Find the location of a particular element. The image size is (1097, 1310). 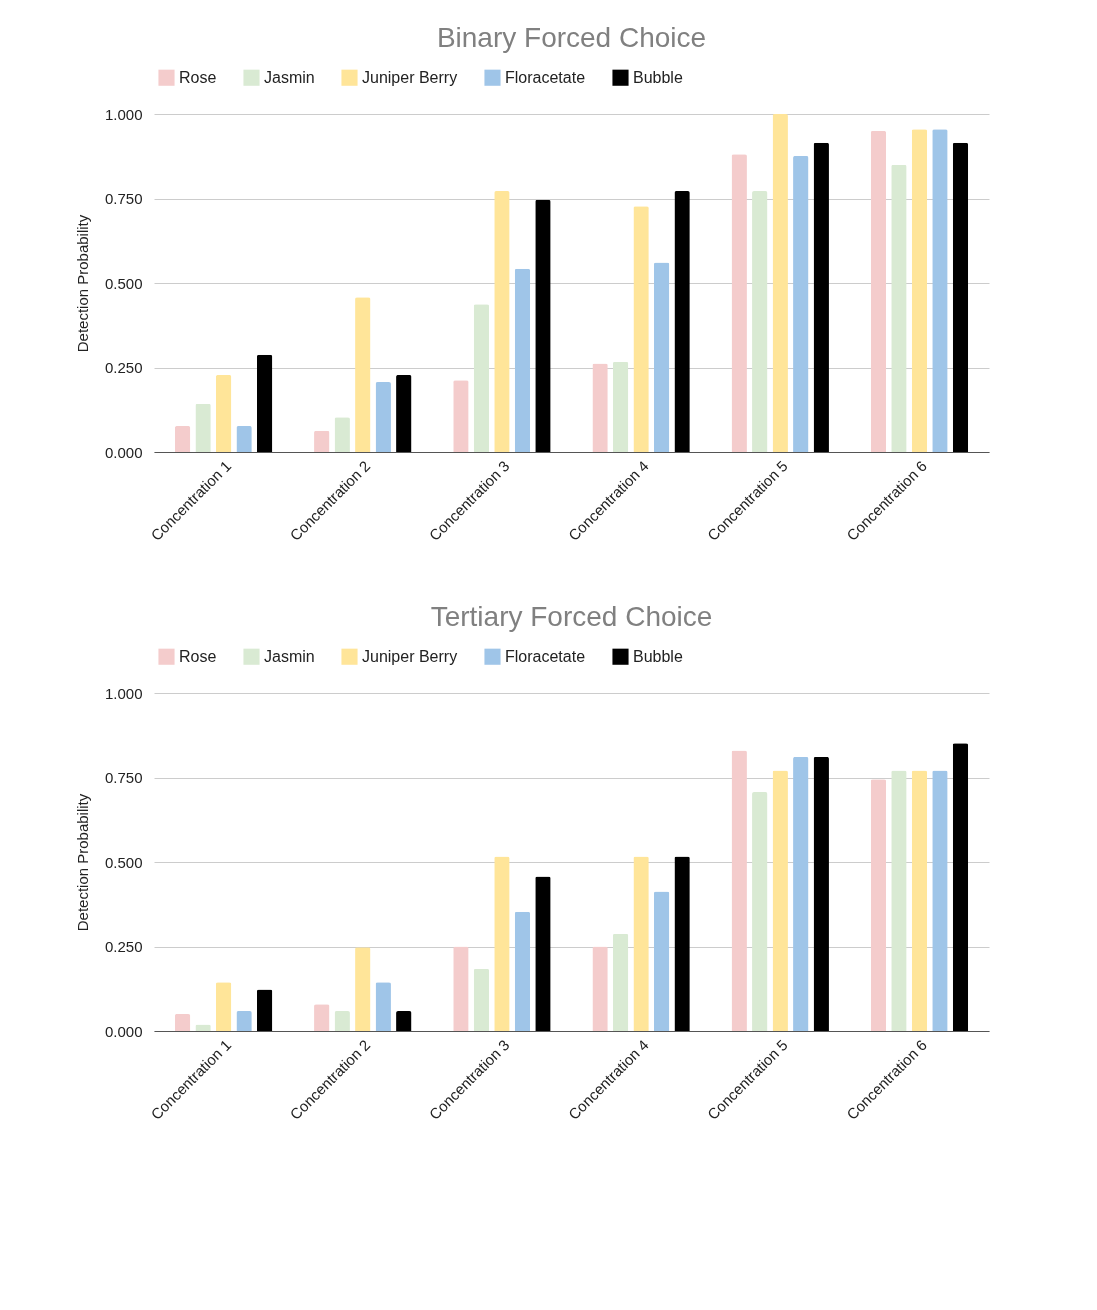

chart-title: Tertiary Forced Choice is located at coordinates (571, 616).